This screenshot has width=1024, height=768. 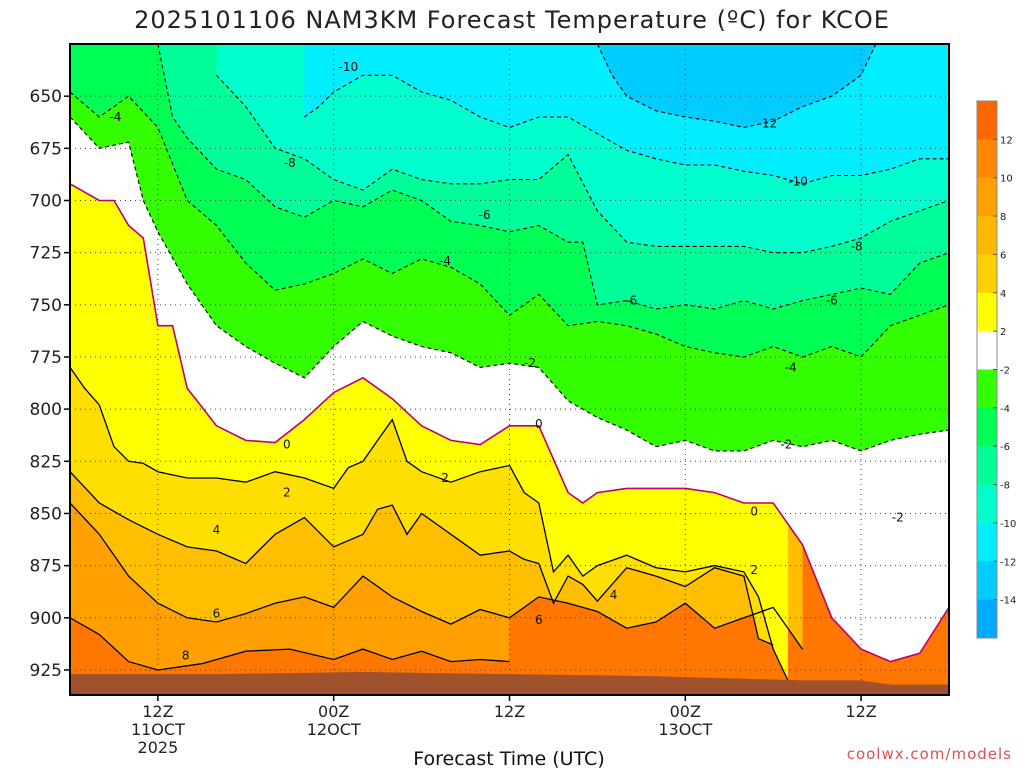 What do you see at coordinates (334, 729) in the screenshot?
I see `x-tick-label: 12OCT` at bounding box center [334, 729].